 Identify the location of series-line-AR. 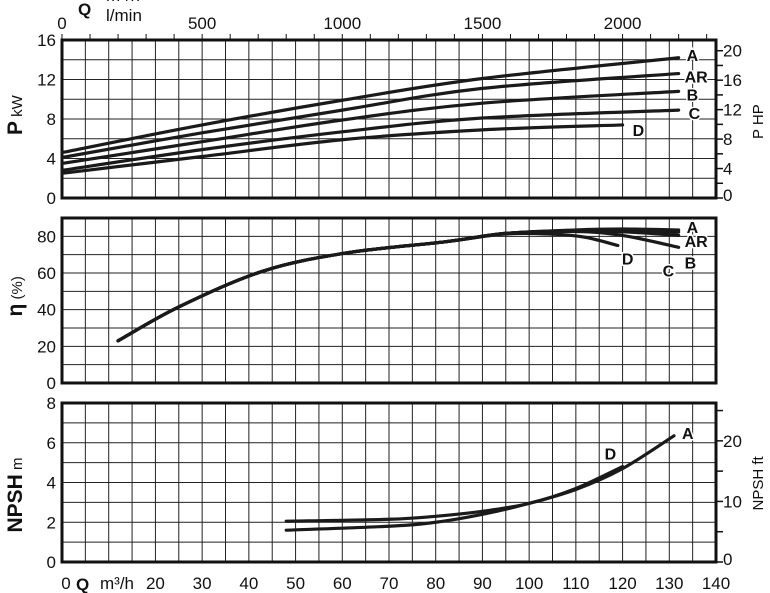
(370, 115).